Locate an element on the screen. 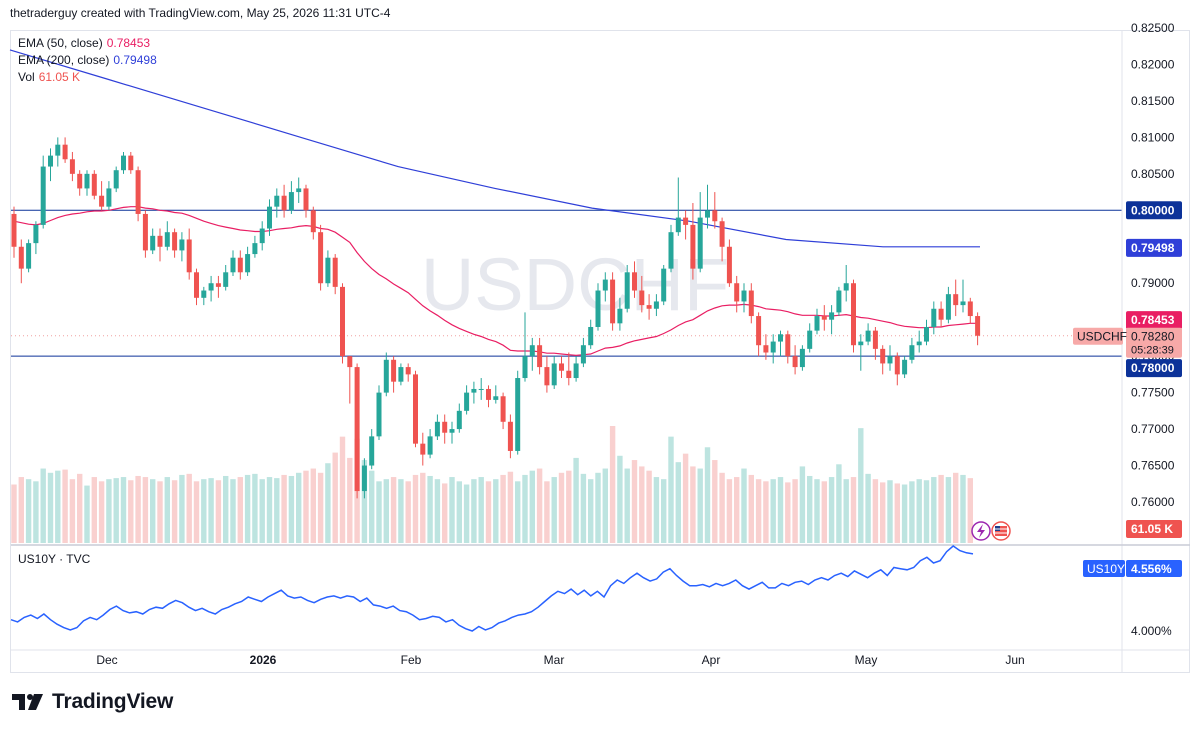 This screenshot has width=1200, height=733. us10y-legend: US10Y · TVC is located at coordinates (54, 559).